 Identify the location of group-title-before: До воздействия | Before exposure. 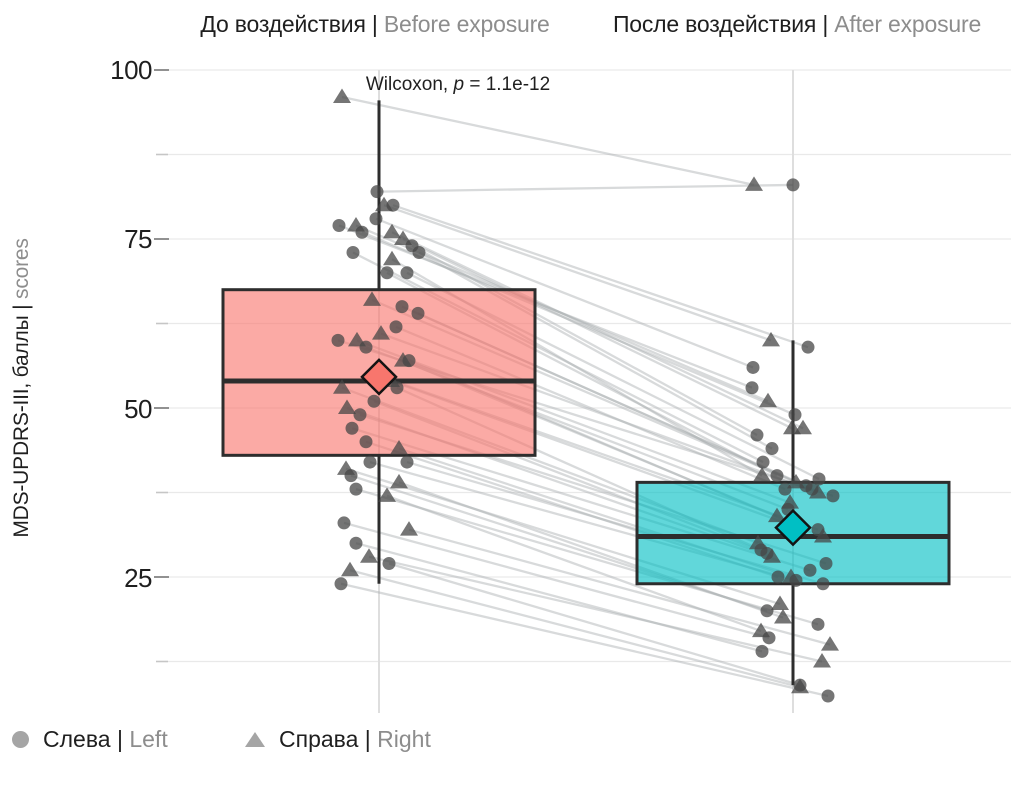
(375, 24).